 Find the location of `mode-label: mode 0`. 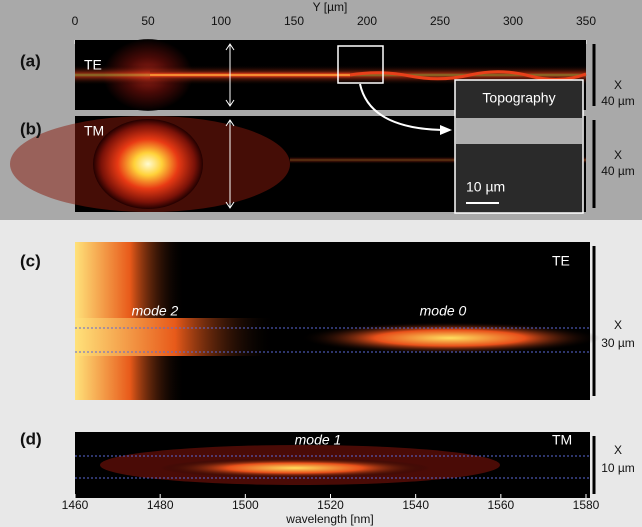

mode-label: mode 0 is located at coordinates (443, 311).